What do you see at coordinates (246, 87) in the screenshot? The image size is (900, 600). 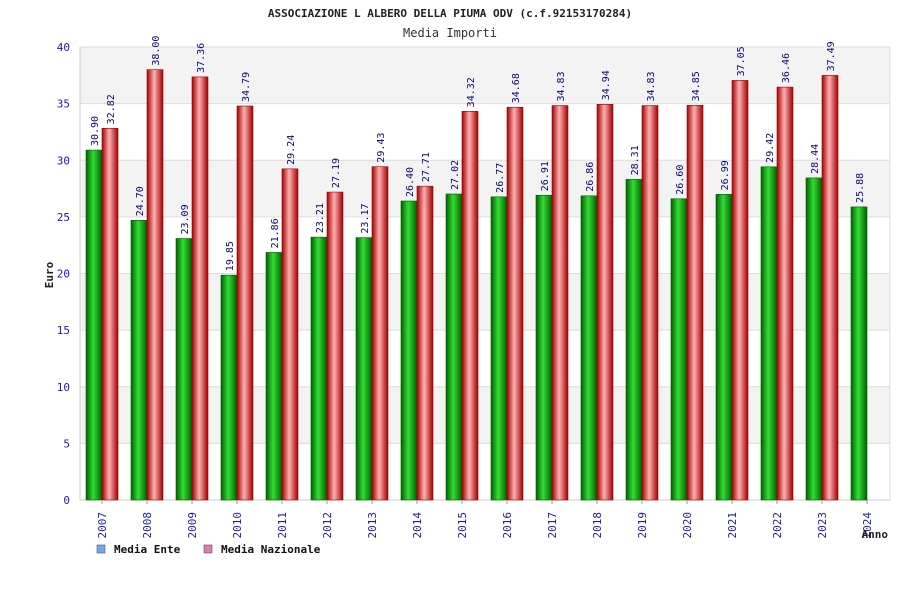 I see `data-label-media-nazionale-2010: 34.79` at bounding box center [246, 87].